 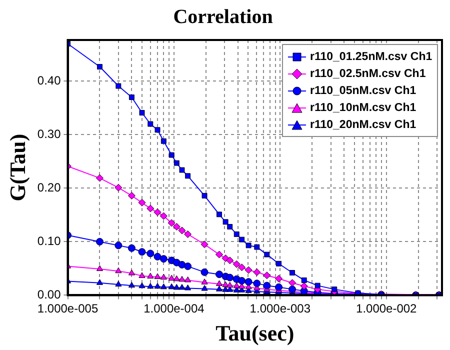 I want to click on y-tick-label: 0.20, so click(x=49, y=187).